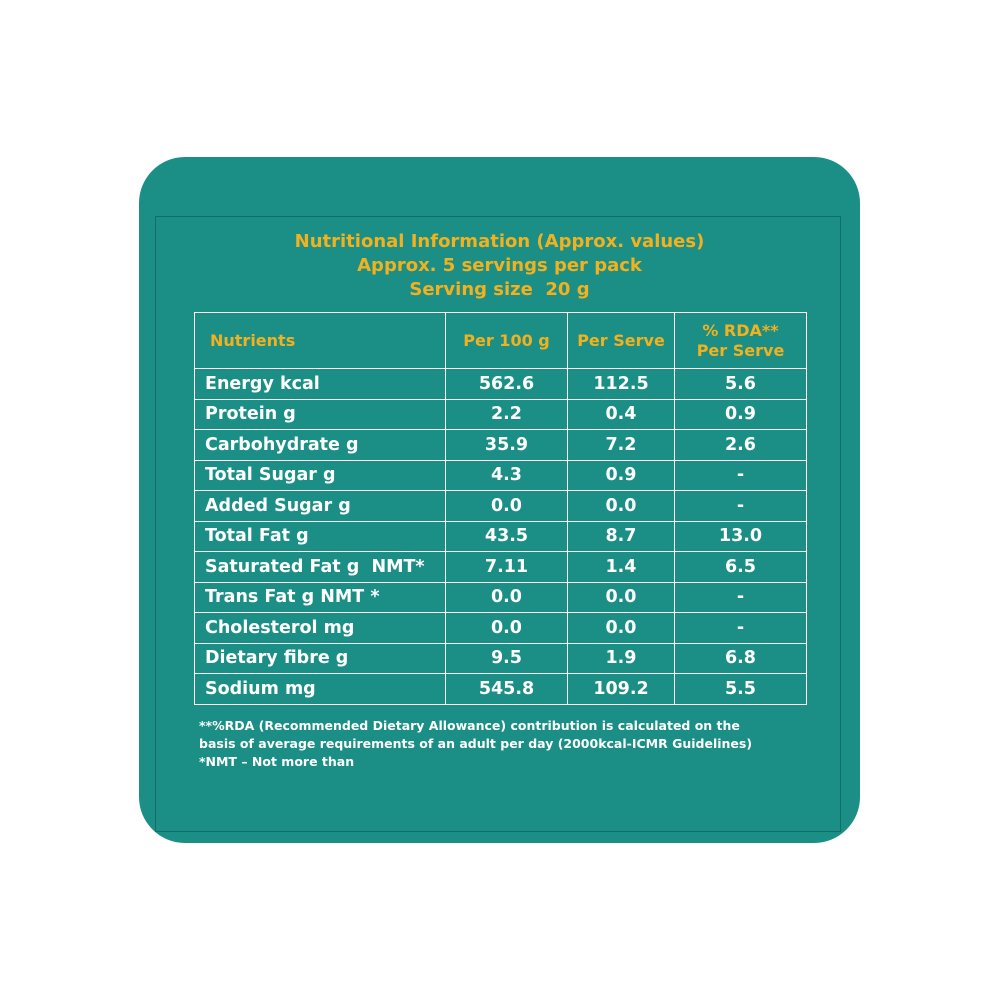 The image size is (1000, 1000). I want to click on table-row: Protein g 2.2 0.4 0.9, so click(500, 414).